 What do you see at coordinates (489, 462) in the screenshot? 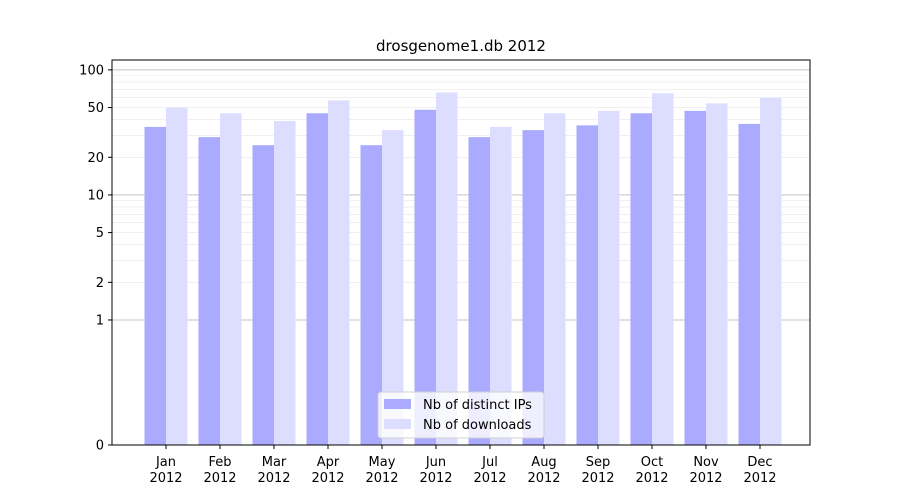
I see `x-tick-label-month: Jul` at bounding box center [489, 462].